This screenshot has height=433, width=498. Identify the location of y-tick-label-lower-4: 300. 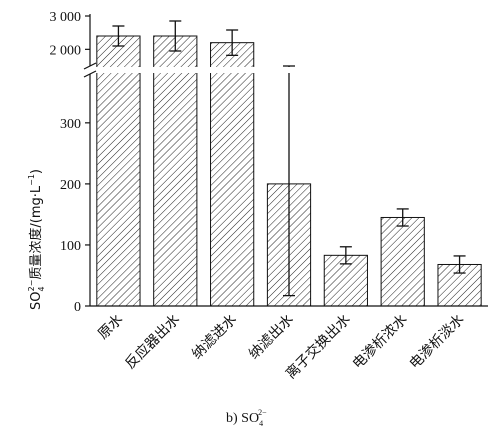
(70, 124).